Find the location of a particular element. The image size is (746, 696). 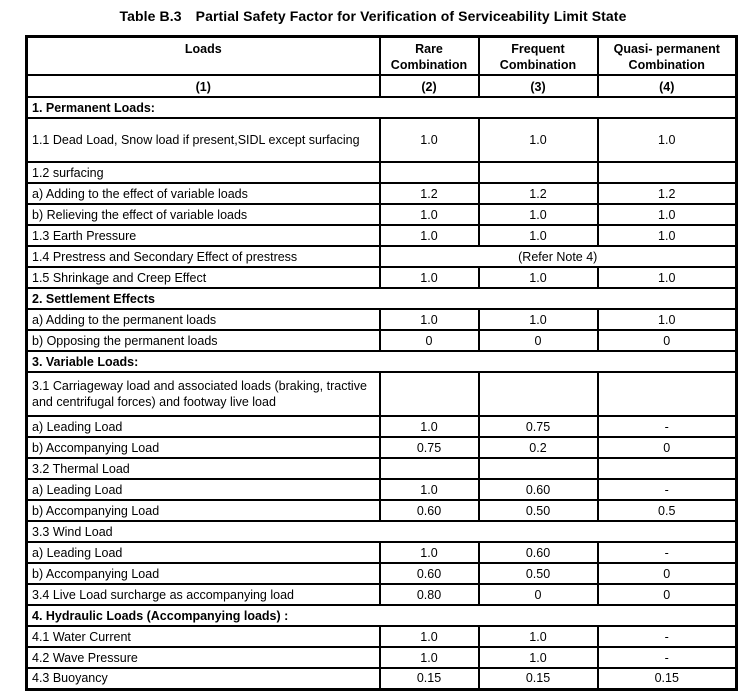

section-row: 3. Variable Loads: is located at coordinates (381, 361).